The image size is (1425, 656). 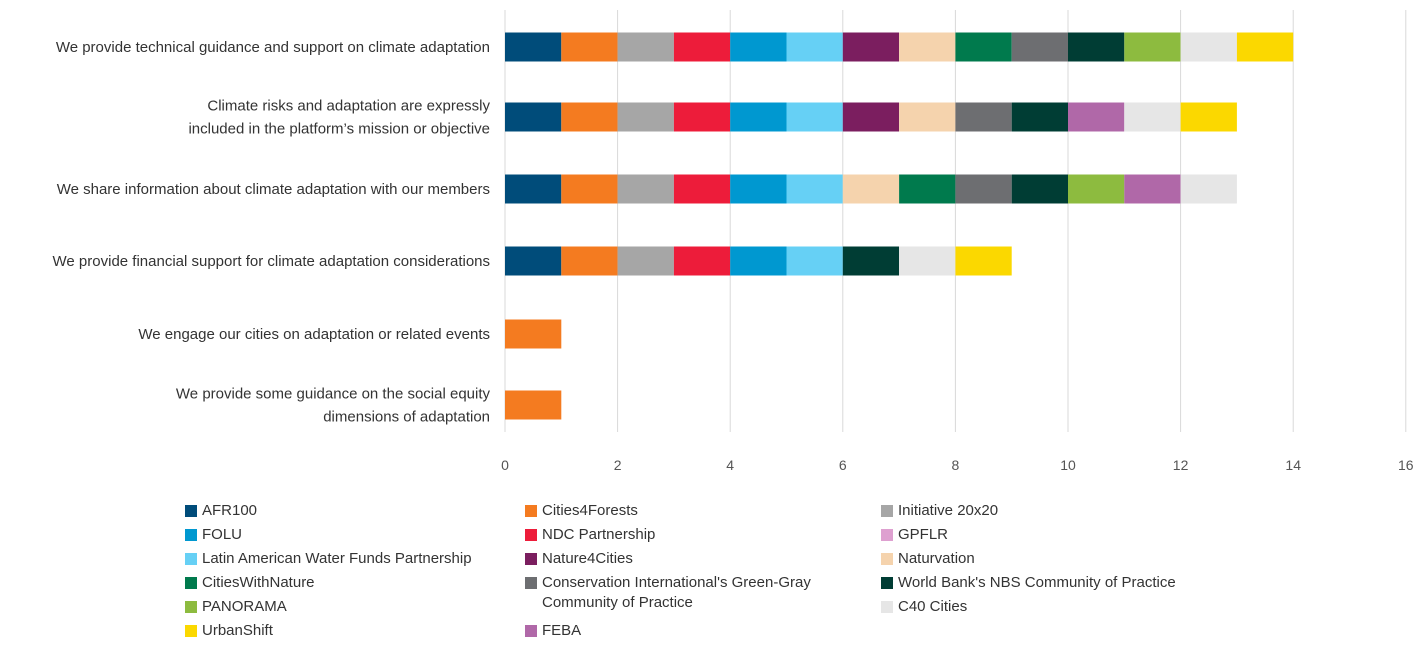 I want to click on legend-label: Nature4Cities, so click(x=587, y=558).